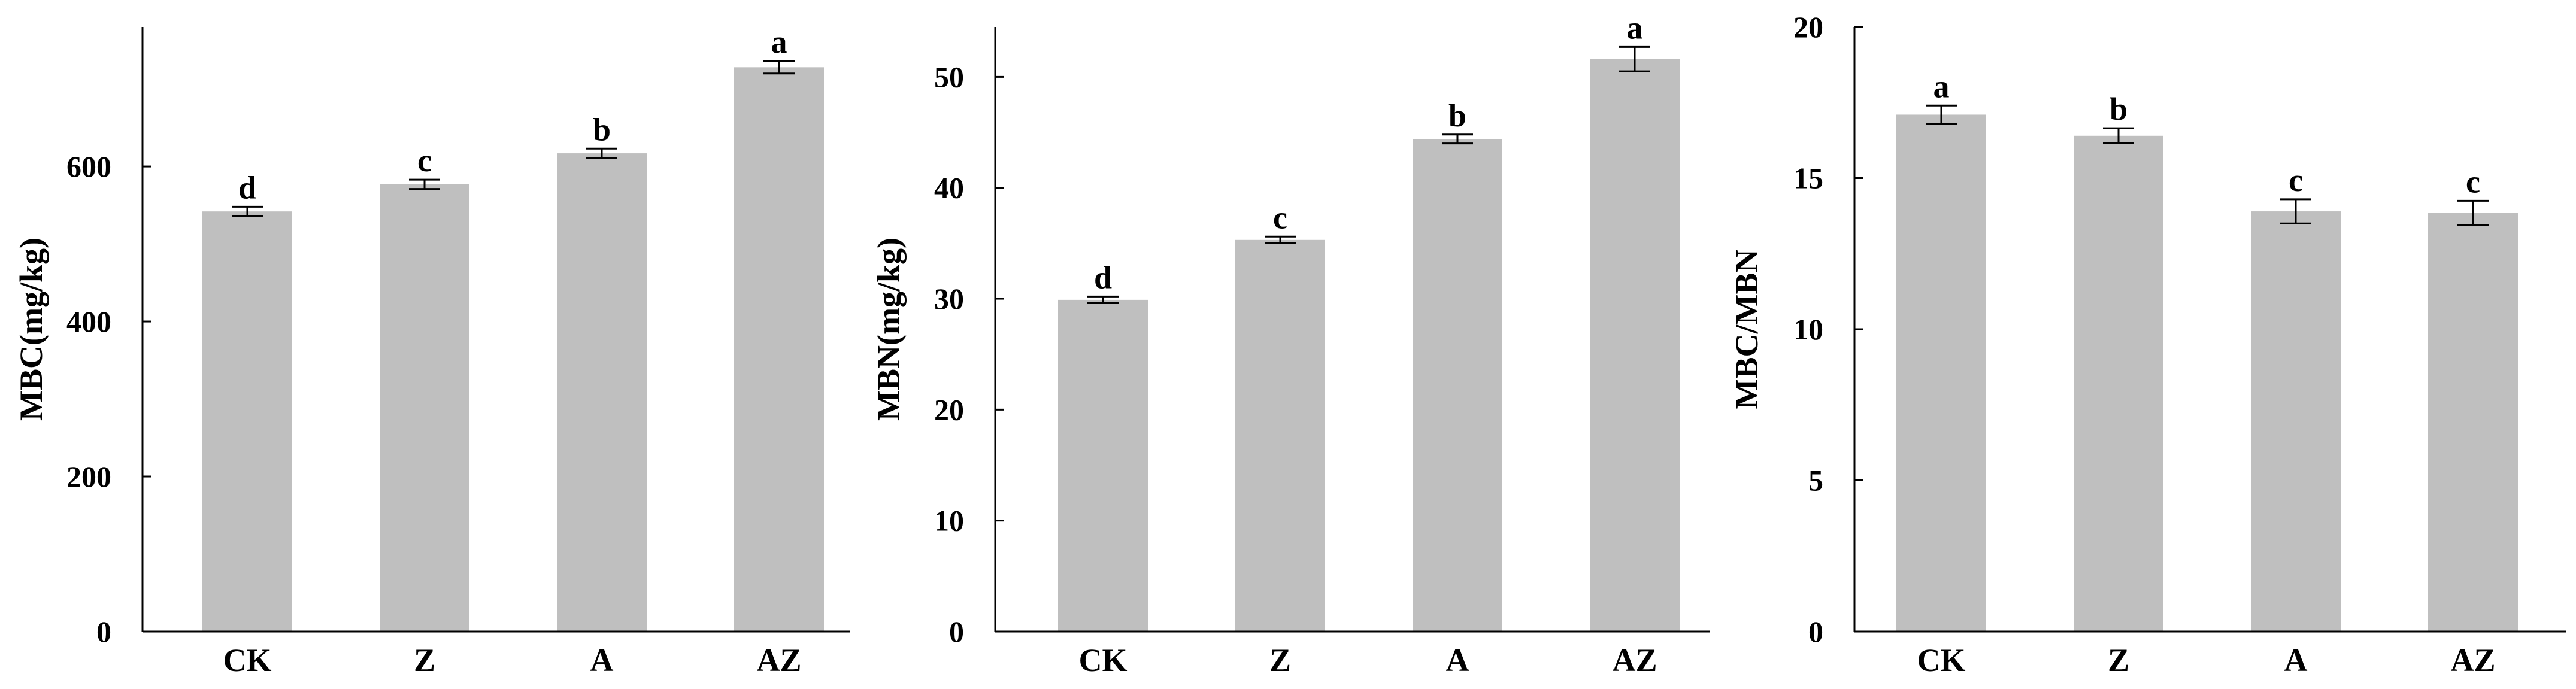  Describe the element at coordinates (1808, 178) in the screenshot. I see `y-tick-label: 15` at that location.